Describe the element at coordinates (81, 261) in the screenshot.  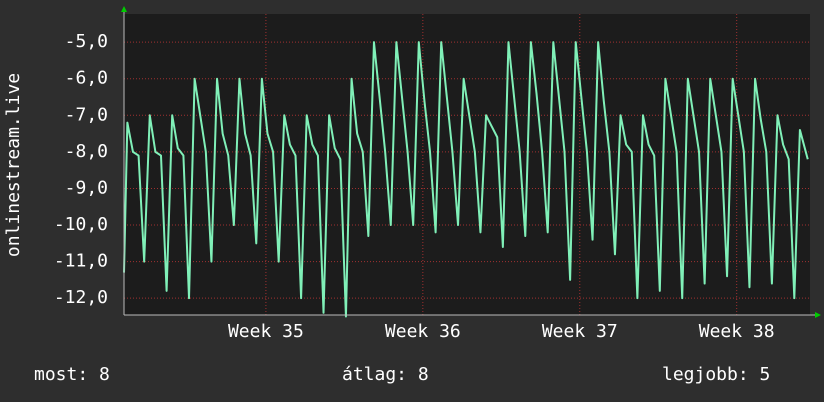
I see `y-tick-label: -11,0` at that location.